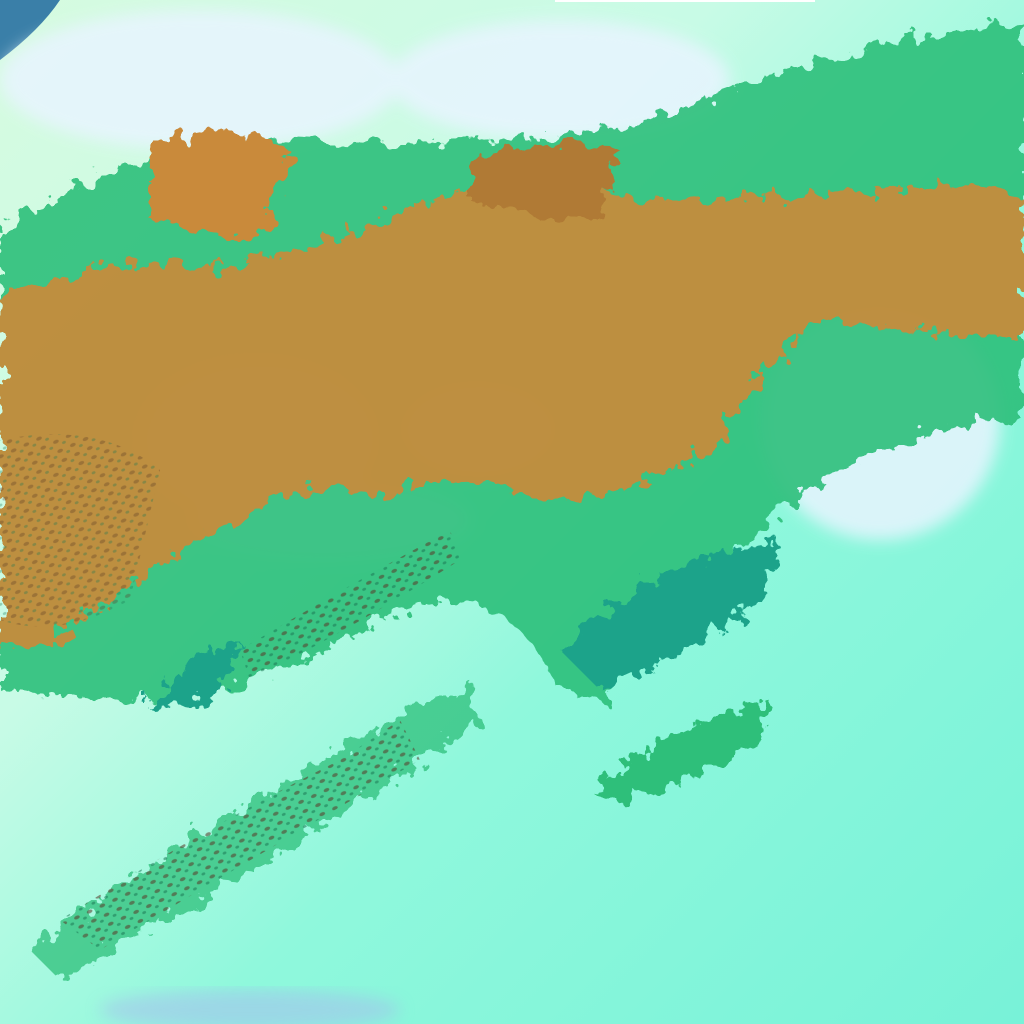 This screenshot has height=1024, width=1024. Describe the element at coordinates (250, 1007) in the screenshot. I see `bottom-haze` at that location.